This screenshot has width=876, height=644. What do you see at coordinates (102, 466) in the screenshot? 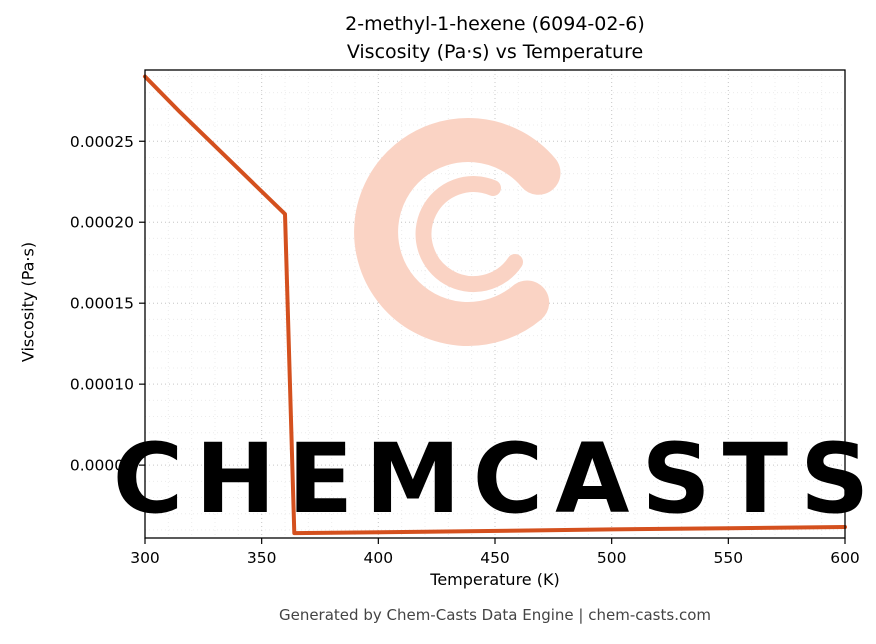
I see `y-tick-label: 0.00005` at bounding box center [102, 466].